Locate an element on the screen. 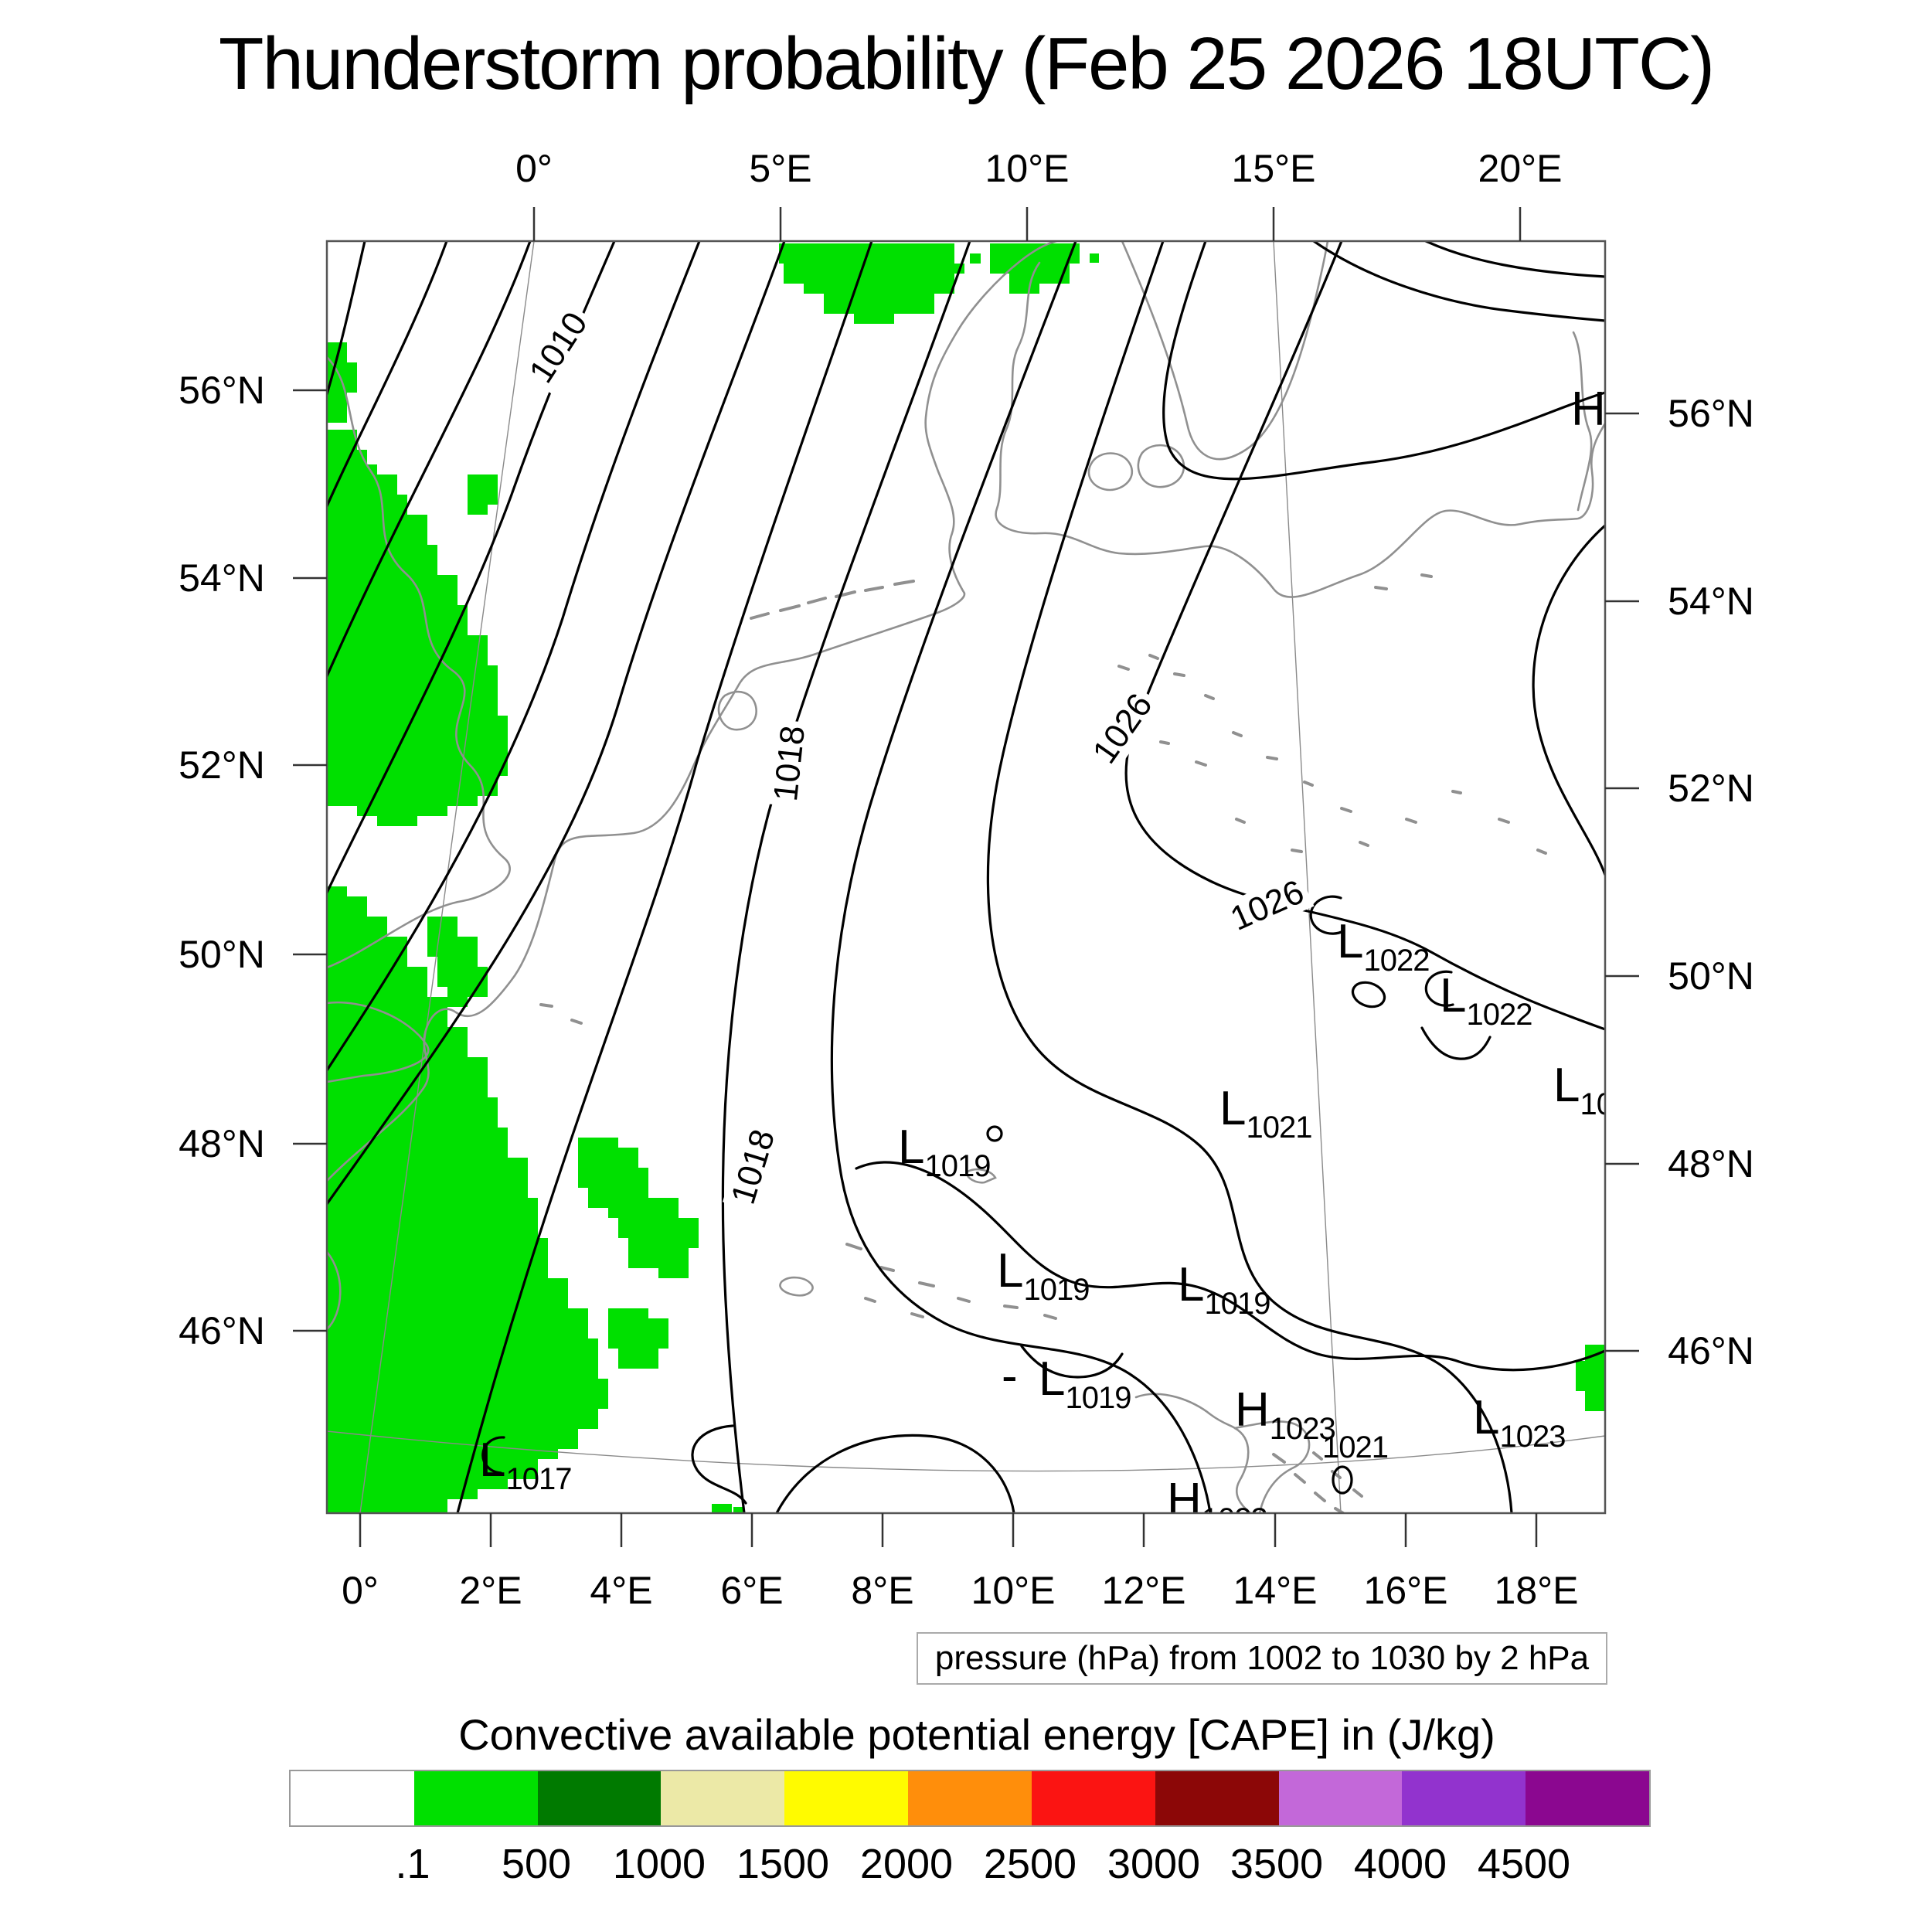 The image size is (1932, 1932). bottom-axis-tick-label: 2°E is located at coordinates (491, 1590).